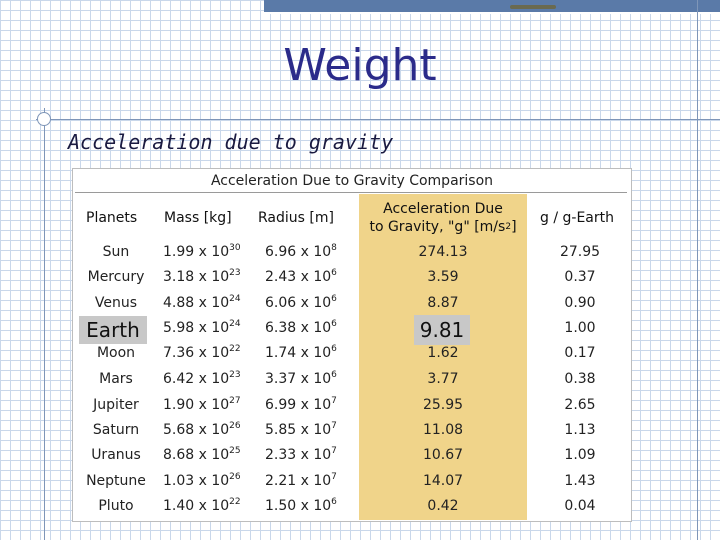 The width and height of the screenshot is (720, 540). I want to click on mass-value: 1.99 x 1030, so click(202, 251).